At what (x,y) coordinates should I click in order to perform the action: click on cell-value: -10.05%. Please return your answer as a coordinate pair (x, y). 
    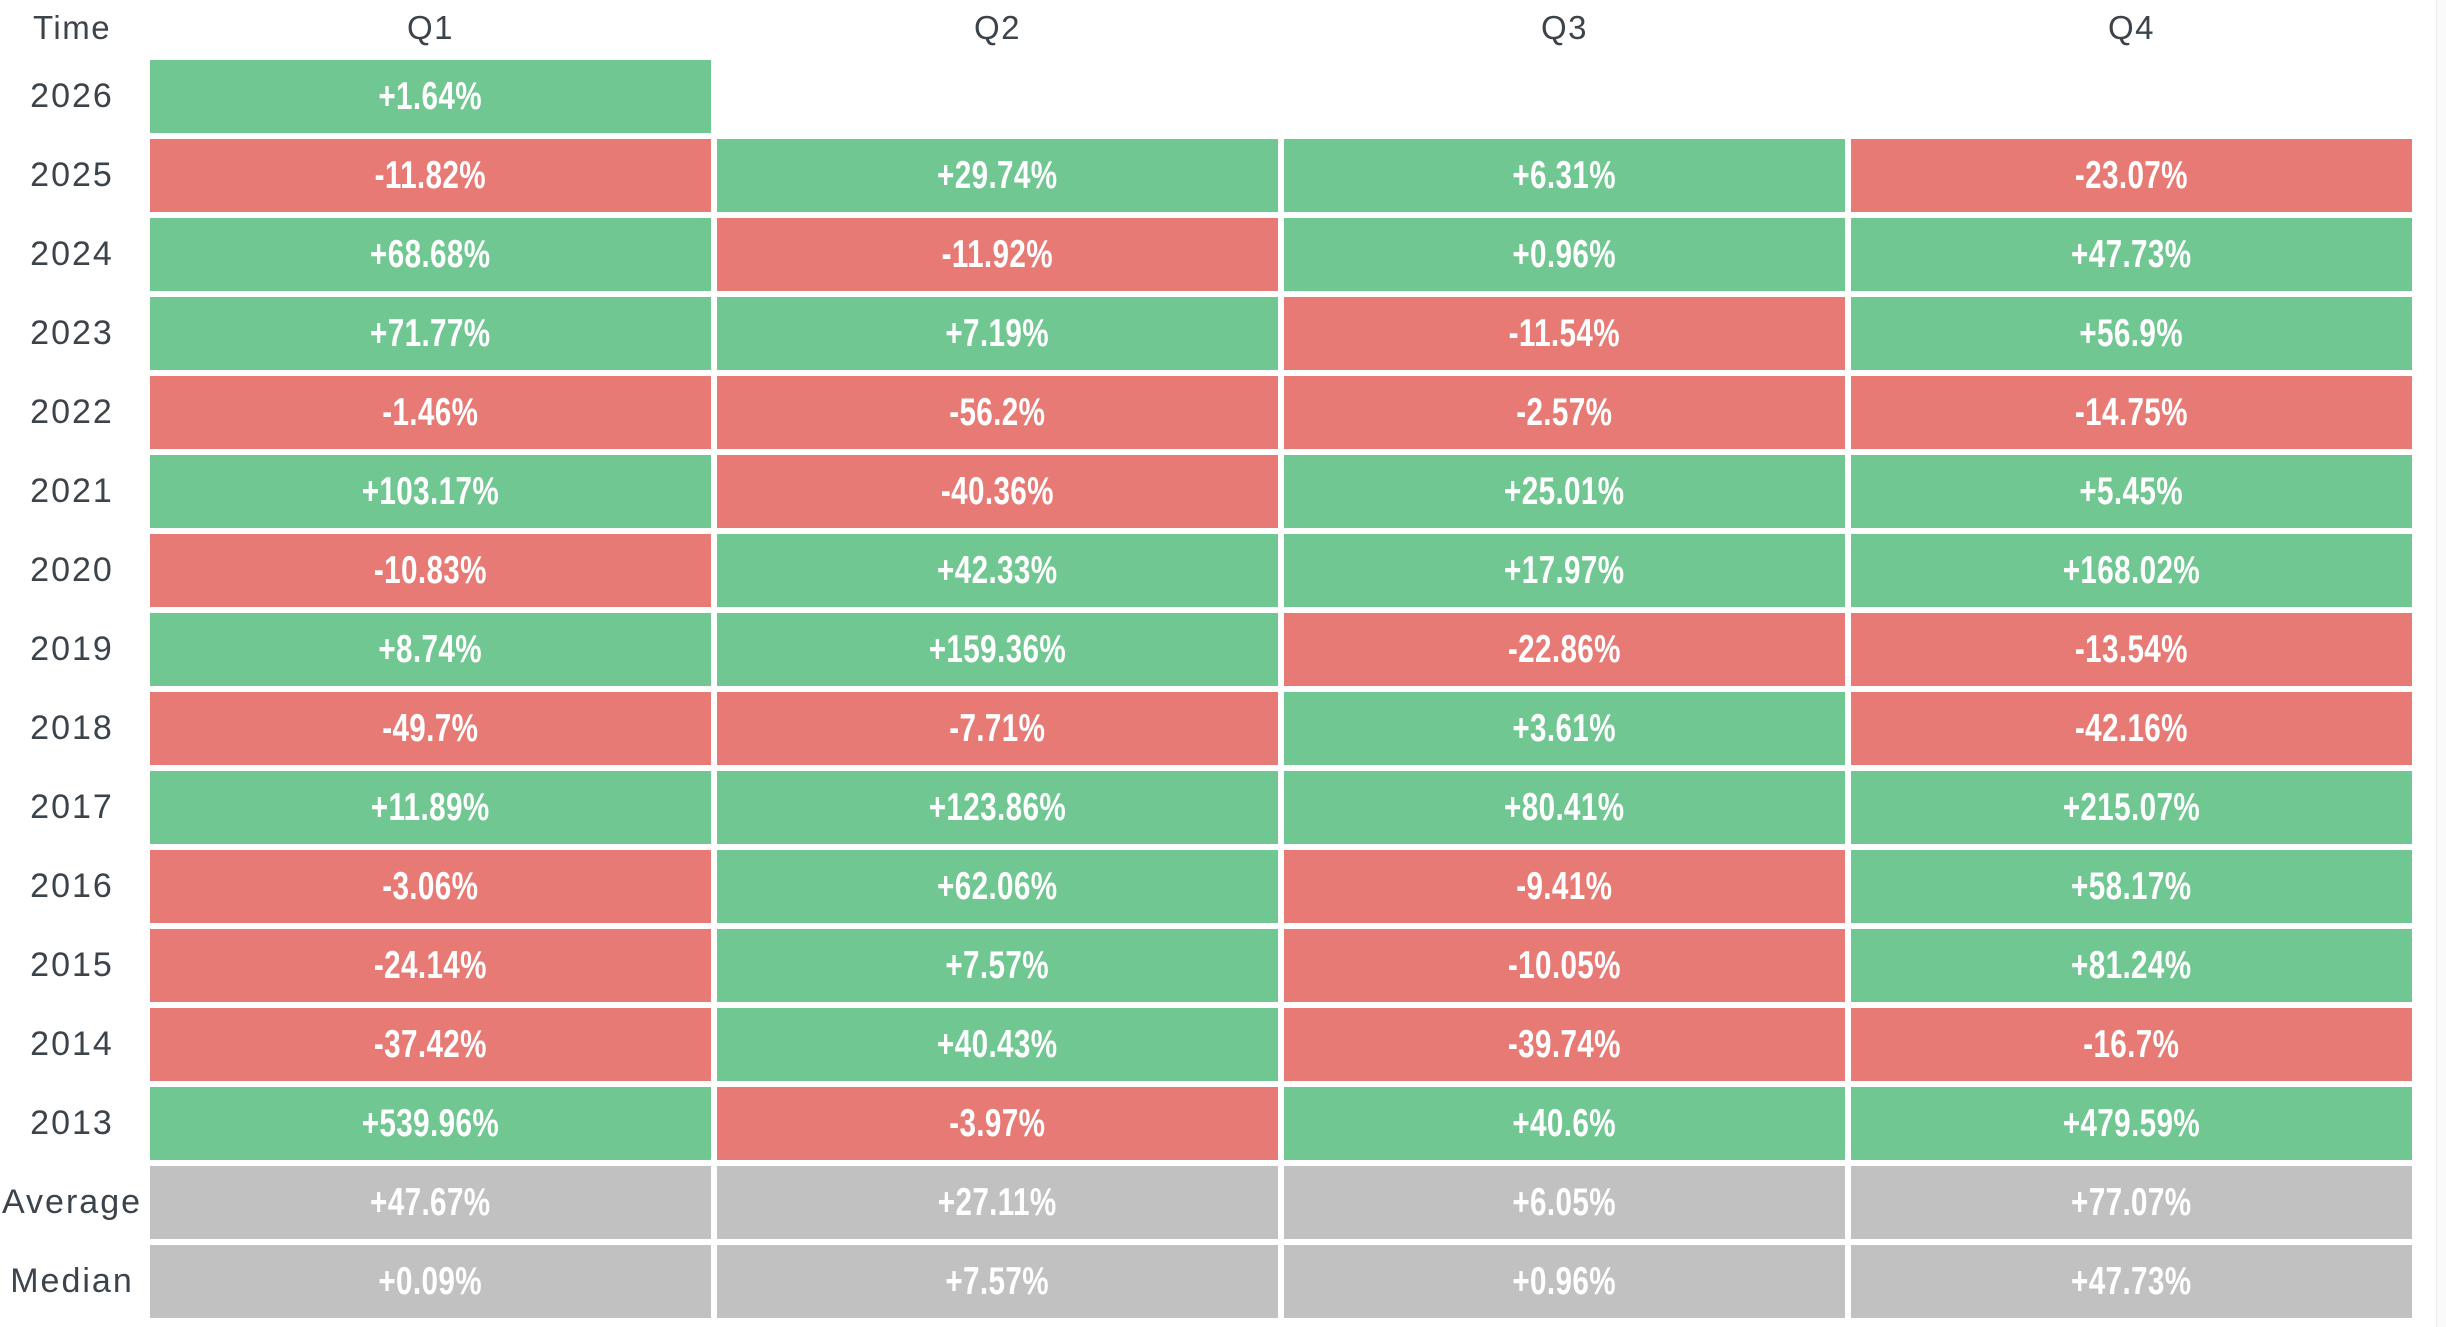
    Looking at the image, I should click on (1564, 965).